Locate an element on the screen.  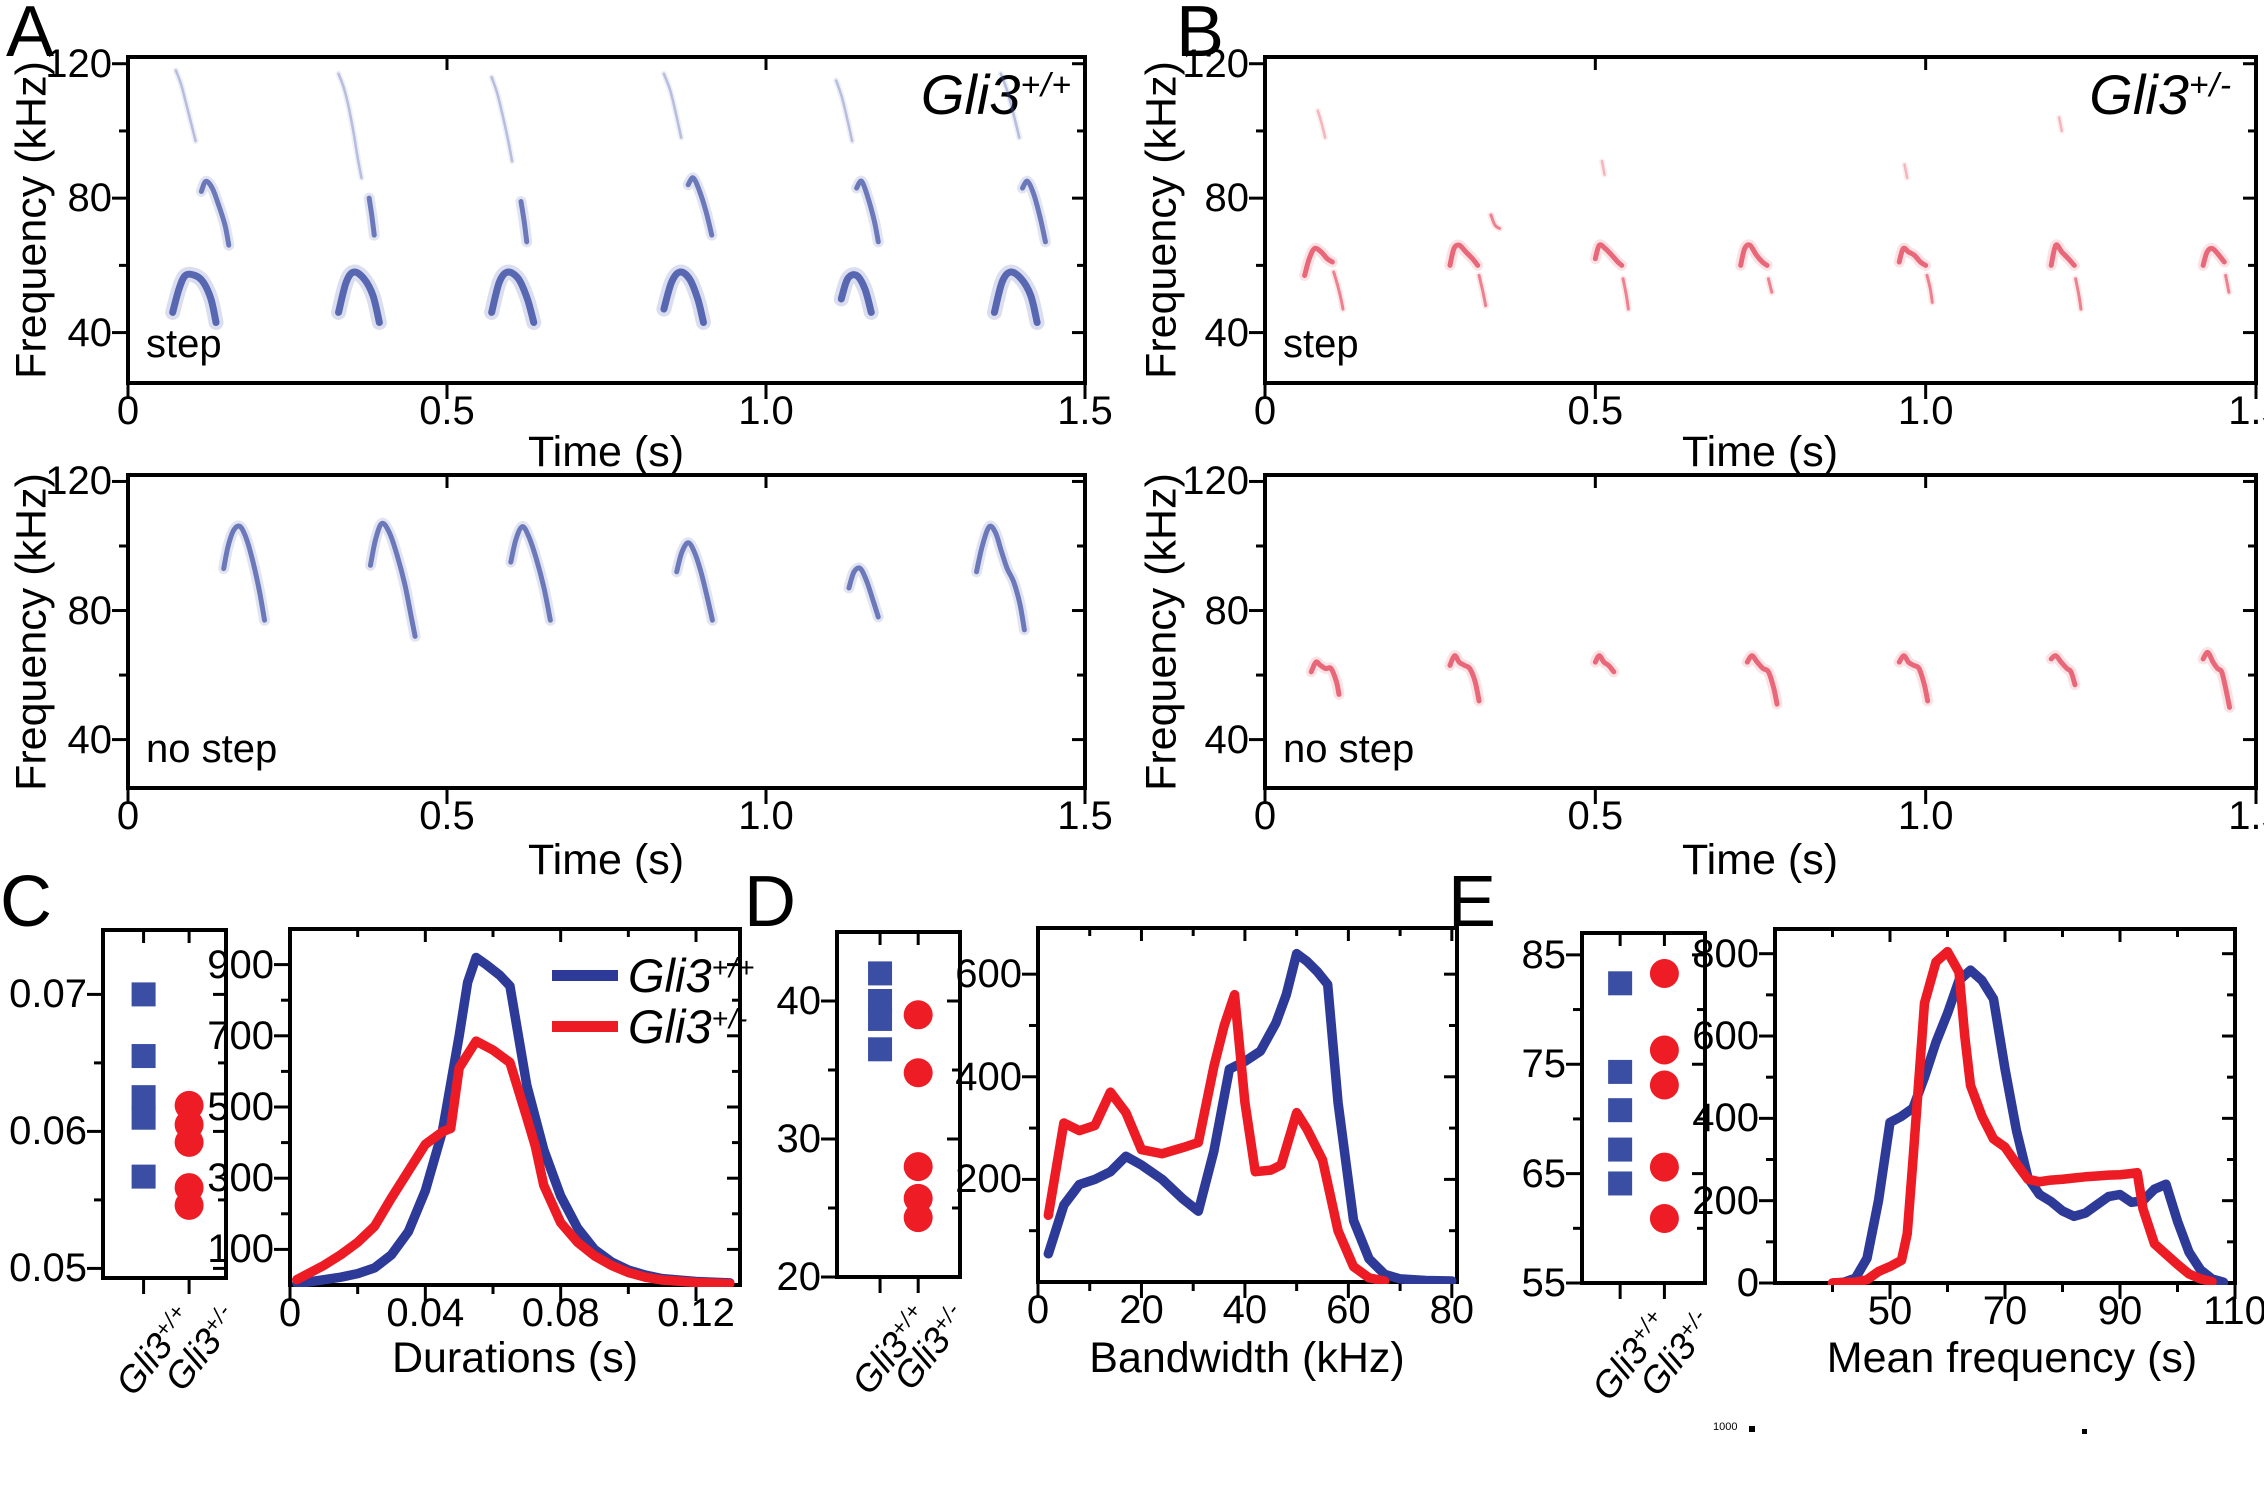
y-tick-label: 500 is located at coordinates (240, 1107).